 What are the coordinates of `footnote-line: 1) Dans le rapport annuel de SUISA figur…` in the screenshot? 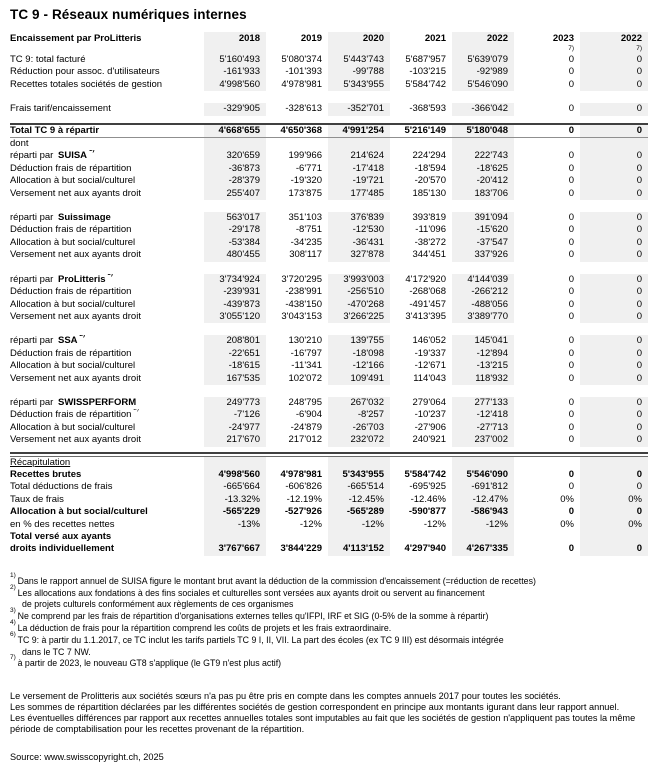 It's located at (273, 578).